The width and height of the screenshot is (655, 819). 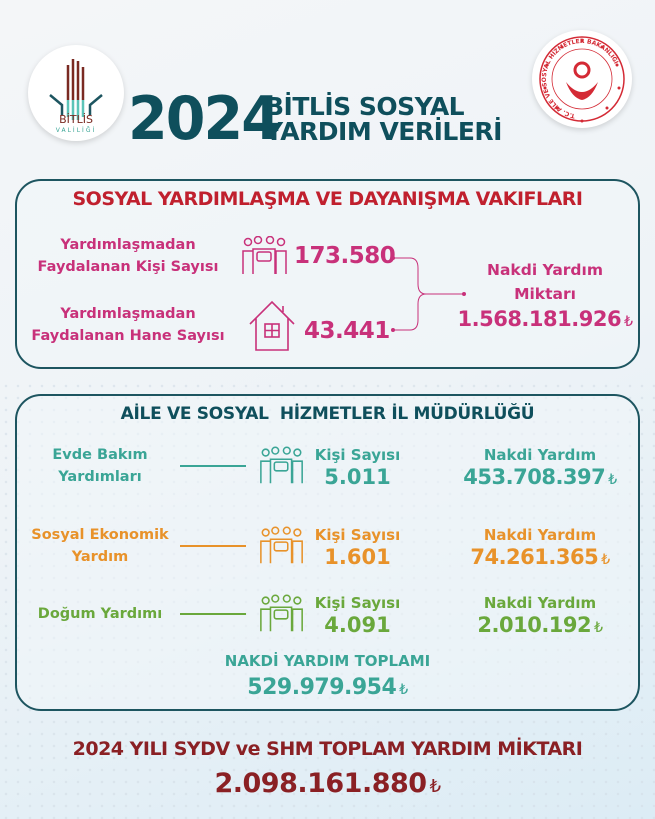 What do you see at coordinates (100, 546) in the screenshot?
I see `row-name: Sosyal Ekonomik Yardım` at bounding box center [100, 546].